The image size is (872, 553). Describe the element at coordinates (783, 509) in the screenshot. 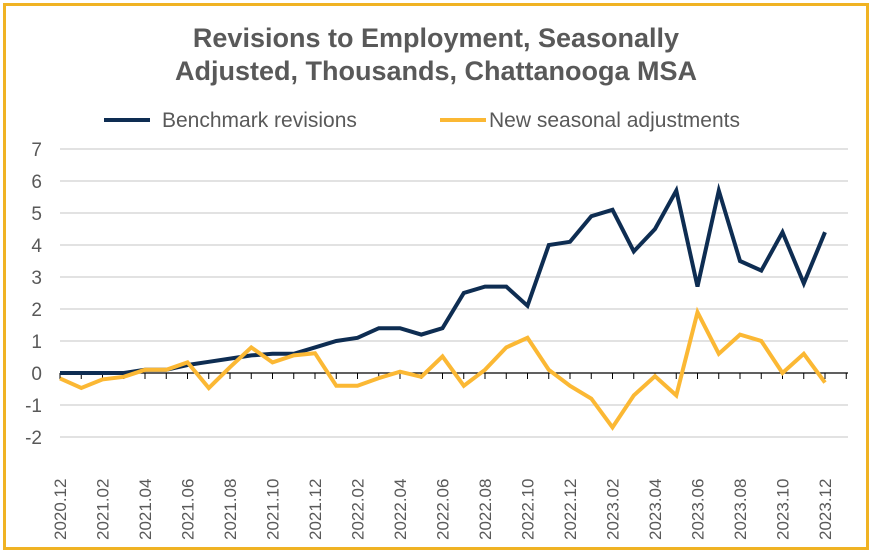

I see `x-tick-label: 2023.10` at that location.